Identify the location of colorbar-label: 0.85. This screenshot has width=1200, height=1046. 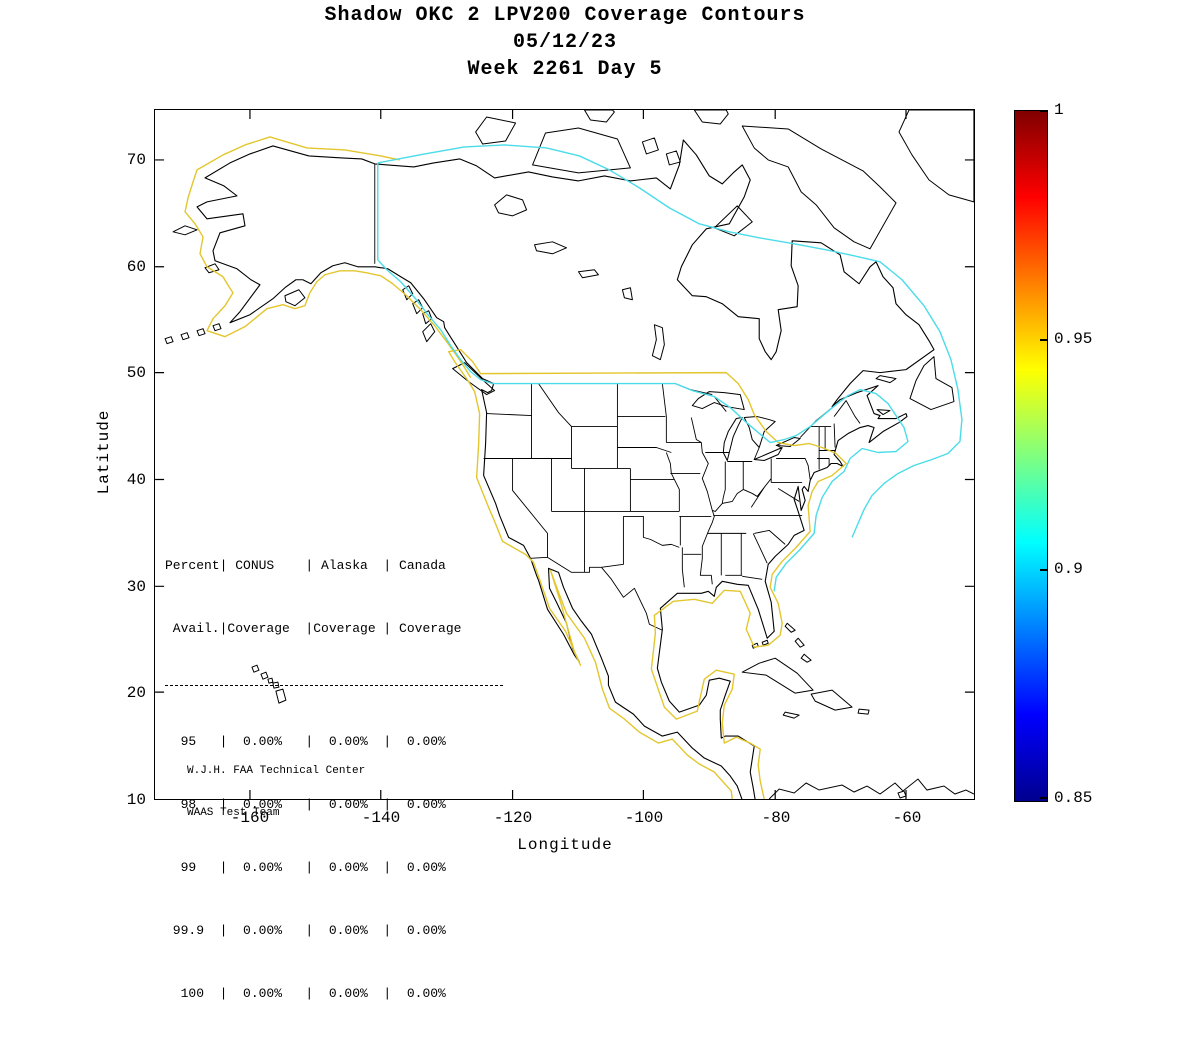
(1073, 798).